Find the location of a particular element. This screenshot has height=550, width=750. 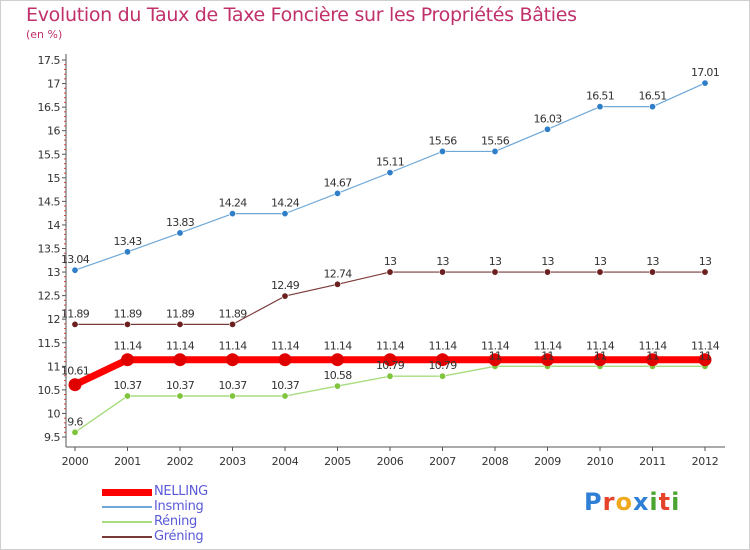

proxiti-logo: Proxiti is located at coordinates (632, 502).